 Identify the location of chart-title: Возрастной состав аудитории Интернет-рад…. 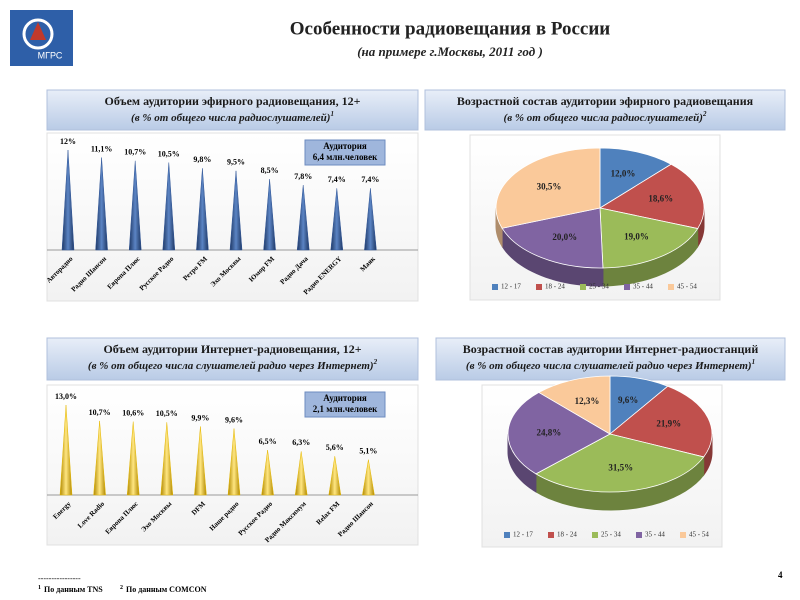
(611, 349).